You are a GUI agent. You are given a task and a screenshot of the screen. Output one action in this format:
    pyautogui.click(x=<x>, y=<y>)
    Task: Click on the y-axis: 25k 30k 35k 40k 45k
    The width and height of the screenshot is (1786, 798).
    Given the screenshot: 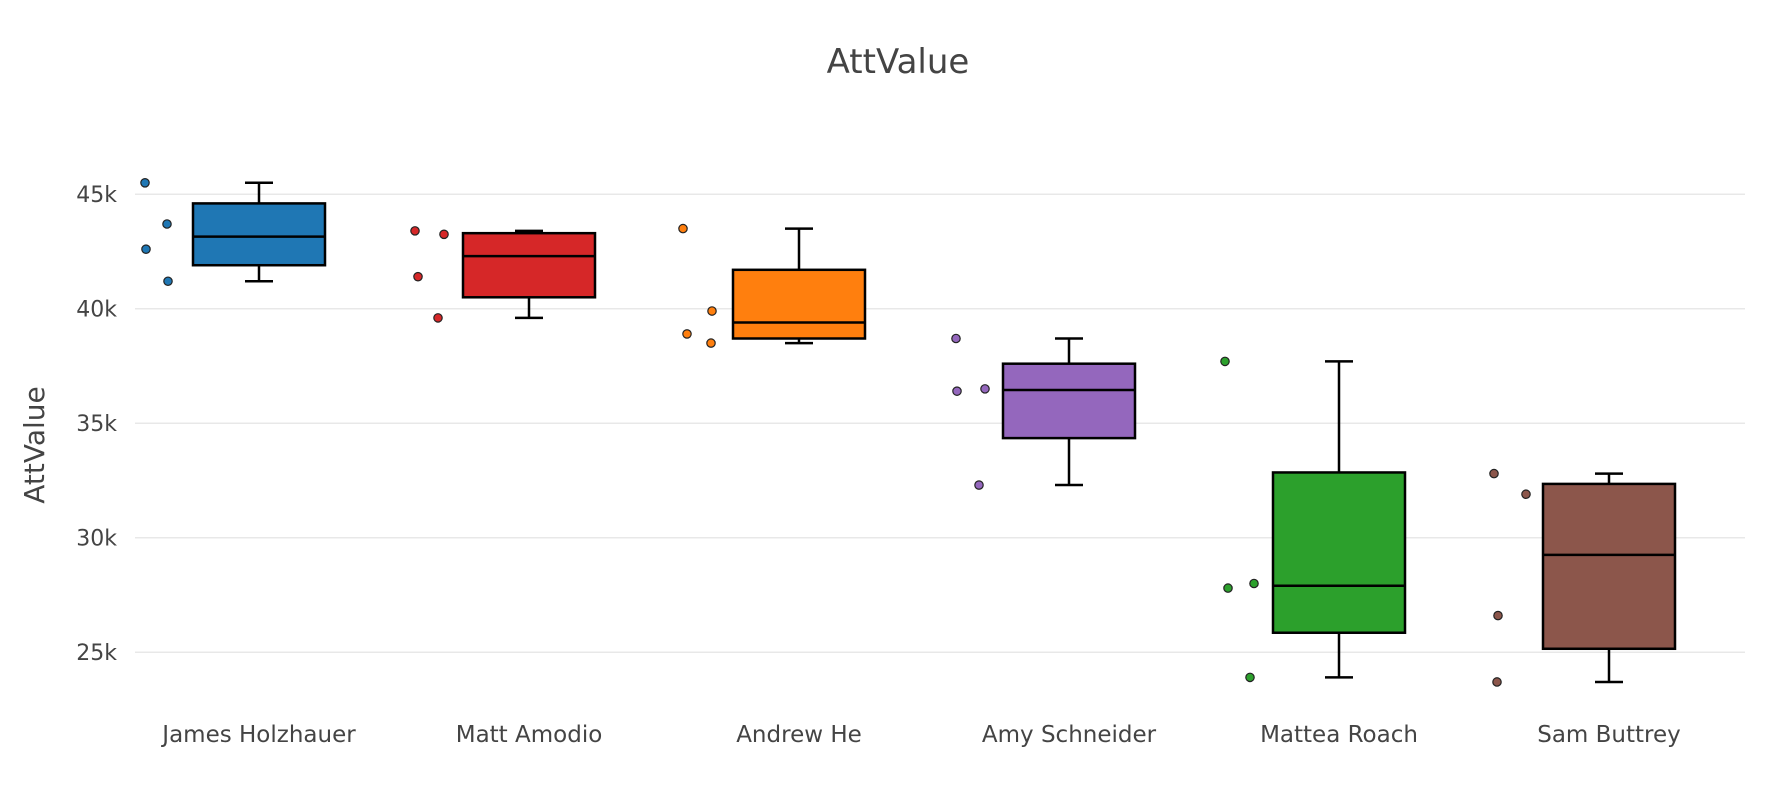 What is the action you would take?
    pyautogui.click(x=96, y=424)
    